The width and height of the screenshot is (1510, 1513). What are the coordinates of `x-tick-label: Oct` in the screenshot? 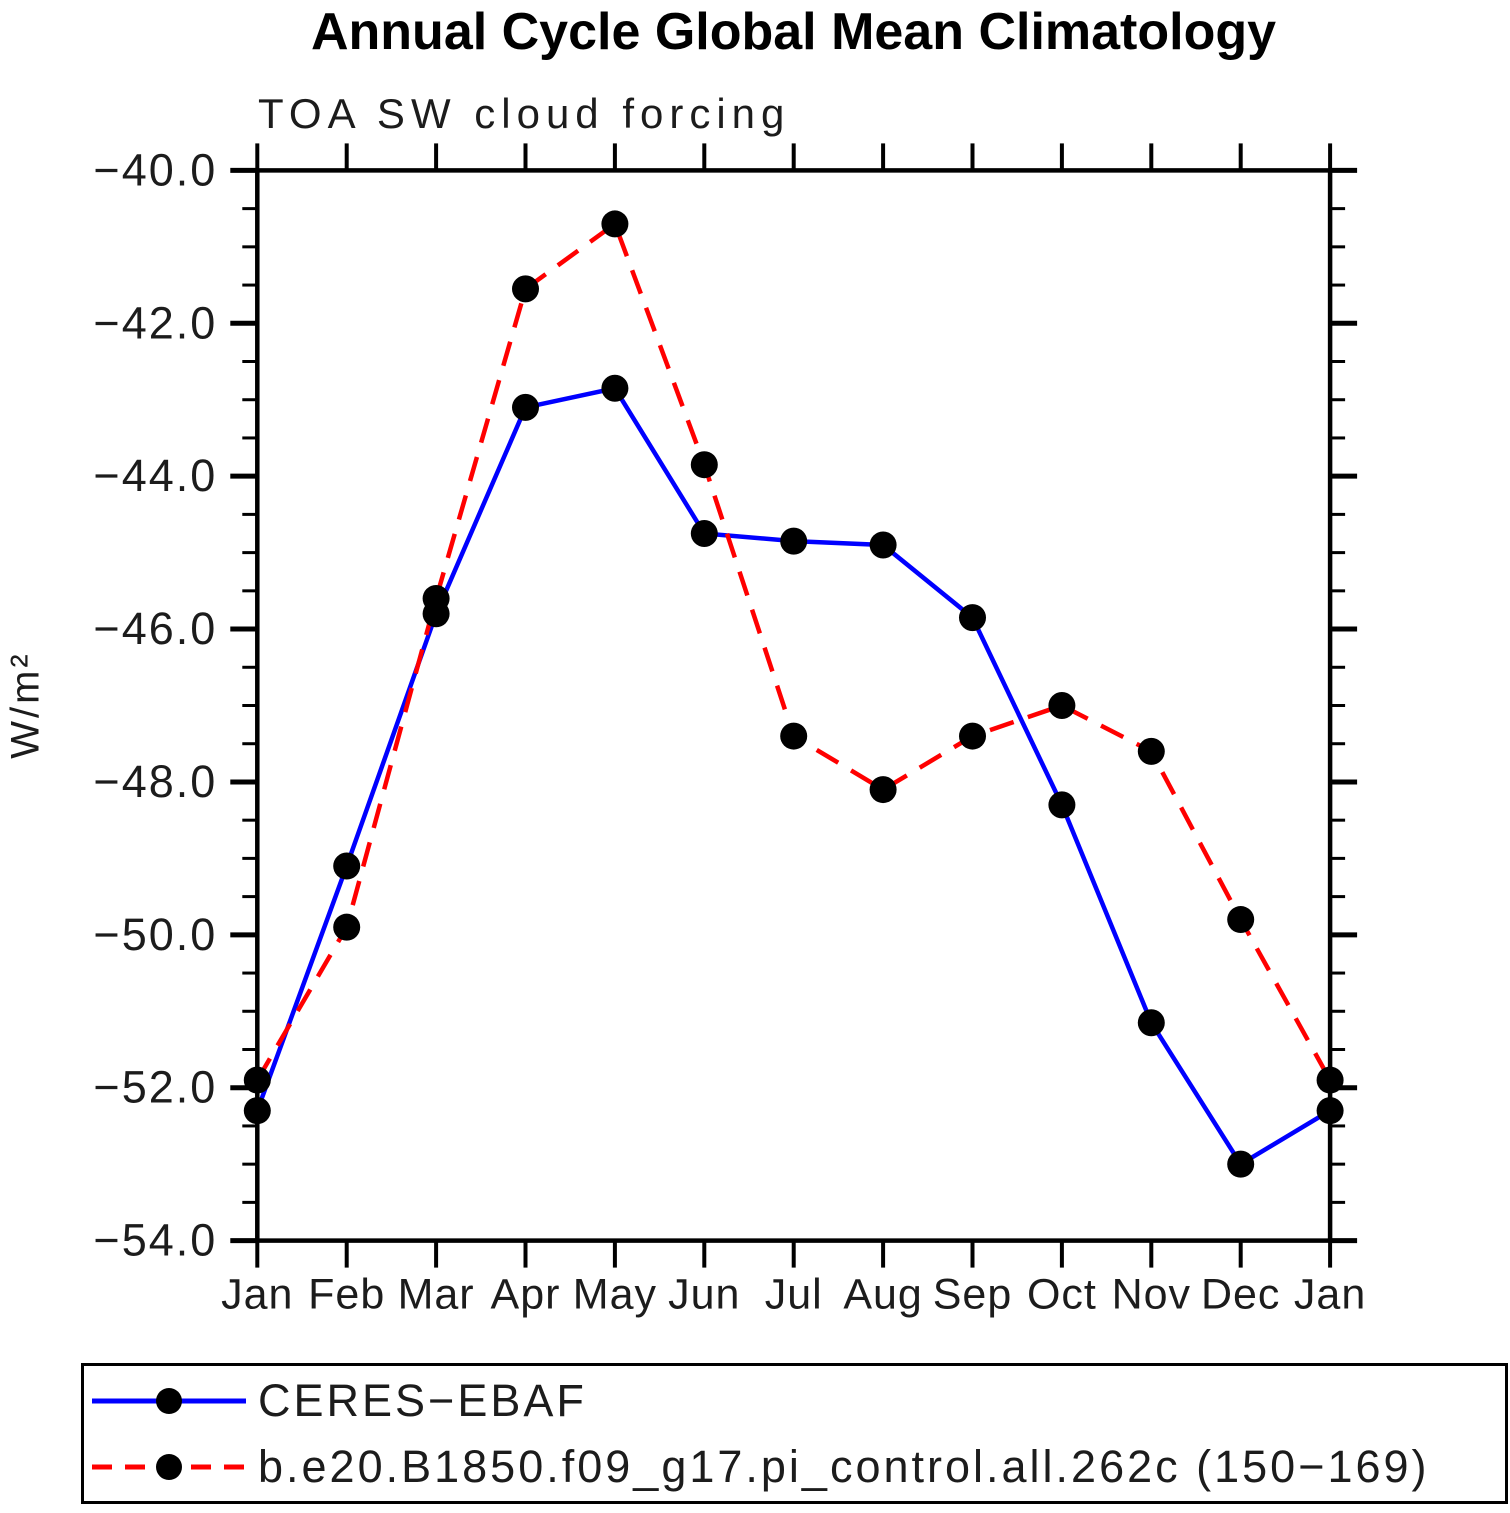 It's located at (1062, 1295).